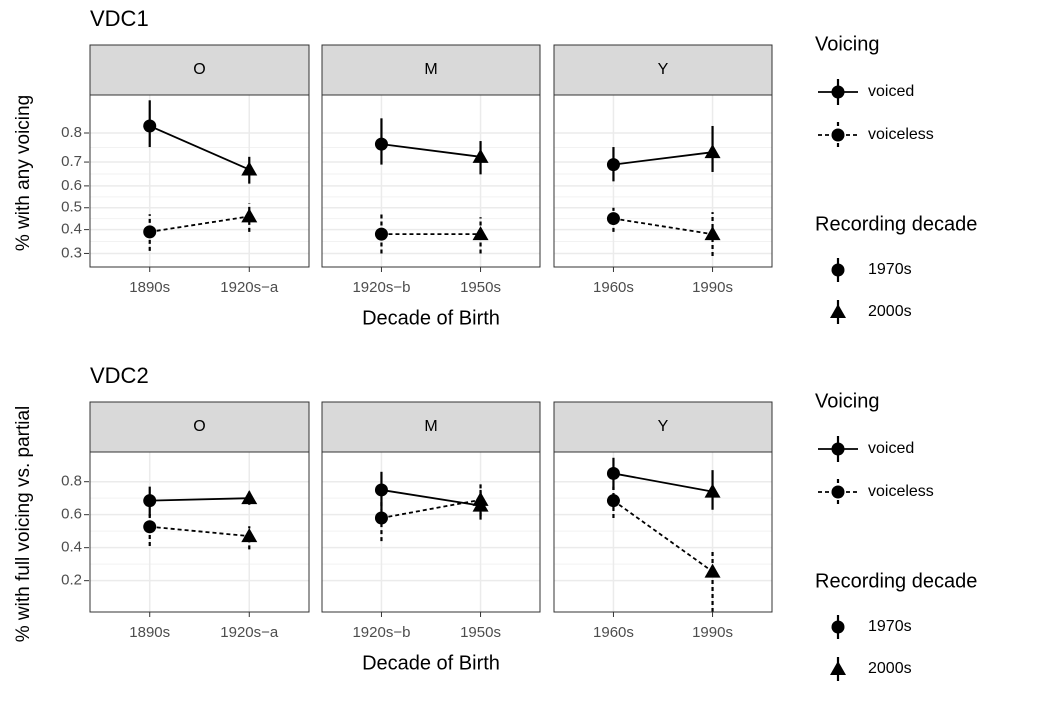 Image resolution: width=1038 pixels, height=707 pixels. I want to click on facet: M 1920s−b 1950s, so click(431, 521).